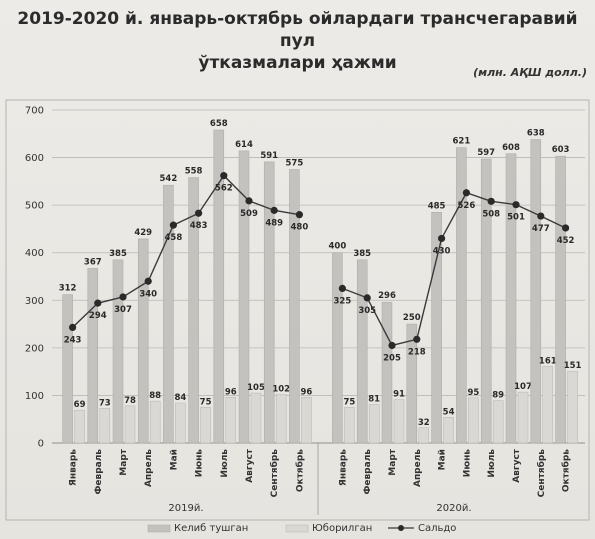 The width and height of the screenshot is (595, 539). What do you see at coordinates (269, 156) in the screenshot?
I see `data-label-received: 591` at bounding box center [269, 156].